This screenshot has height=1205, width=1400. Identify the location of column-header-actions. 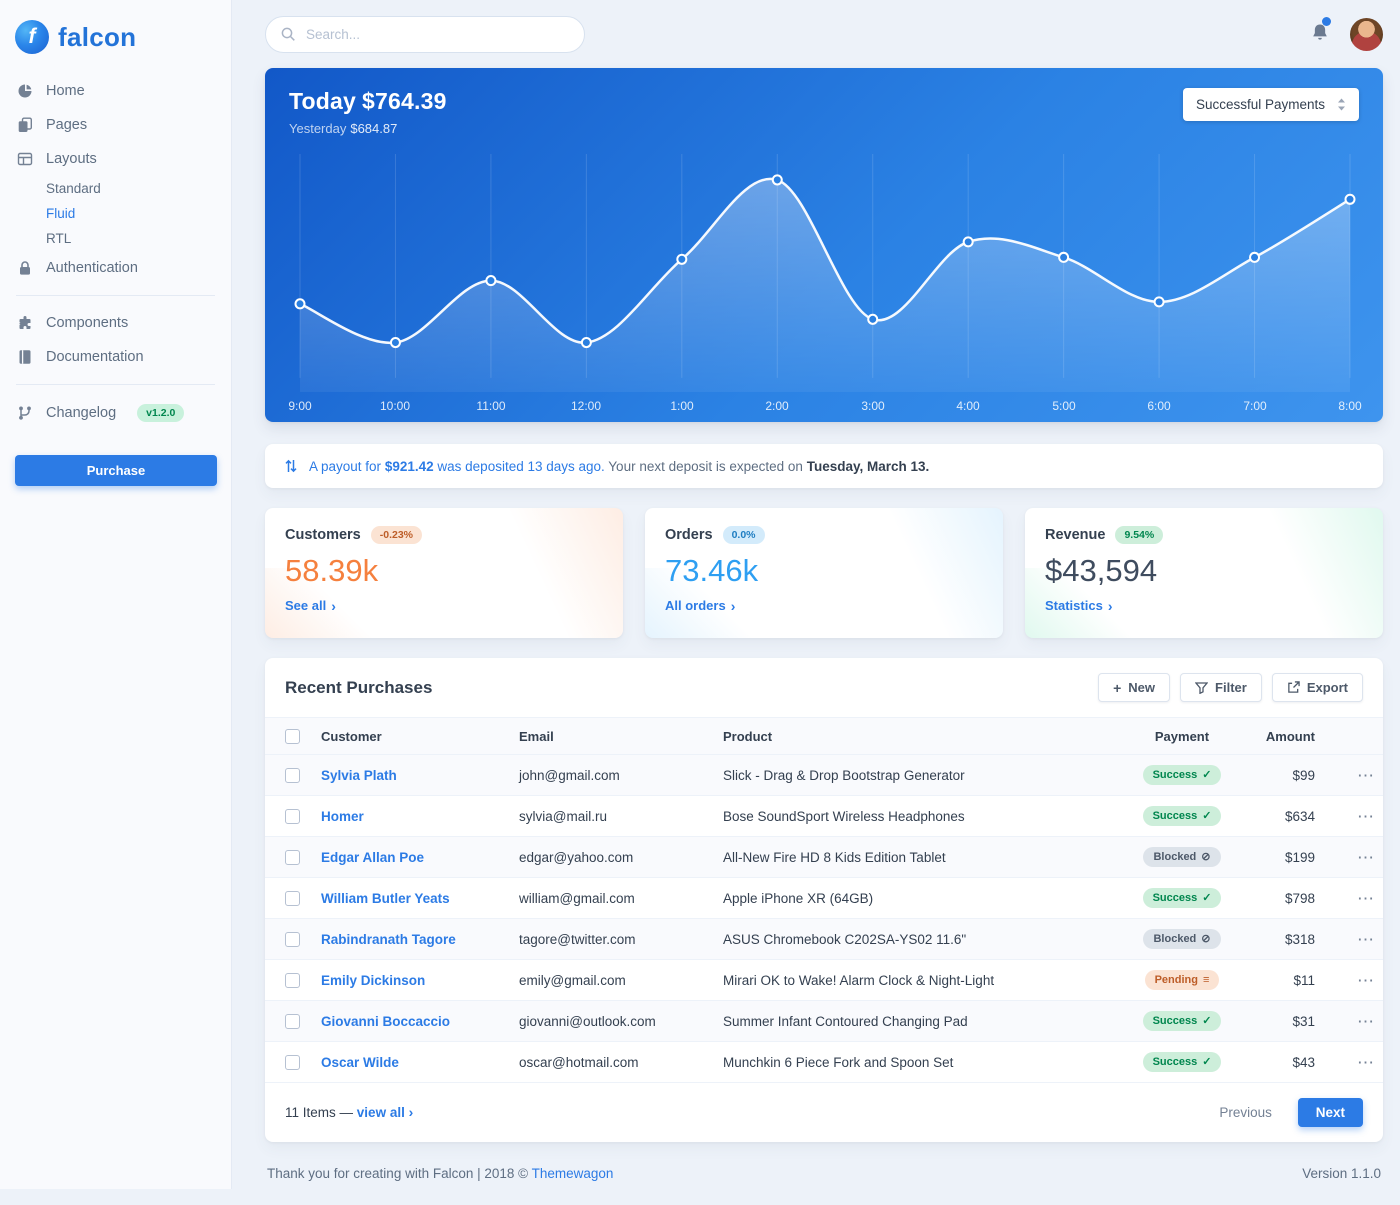
(1363, 736).